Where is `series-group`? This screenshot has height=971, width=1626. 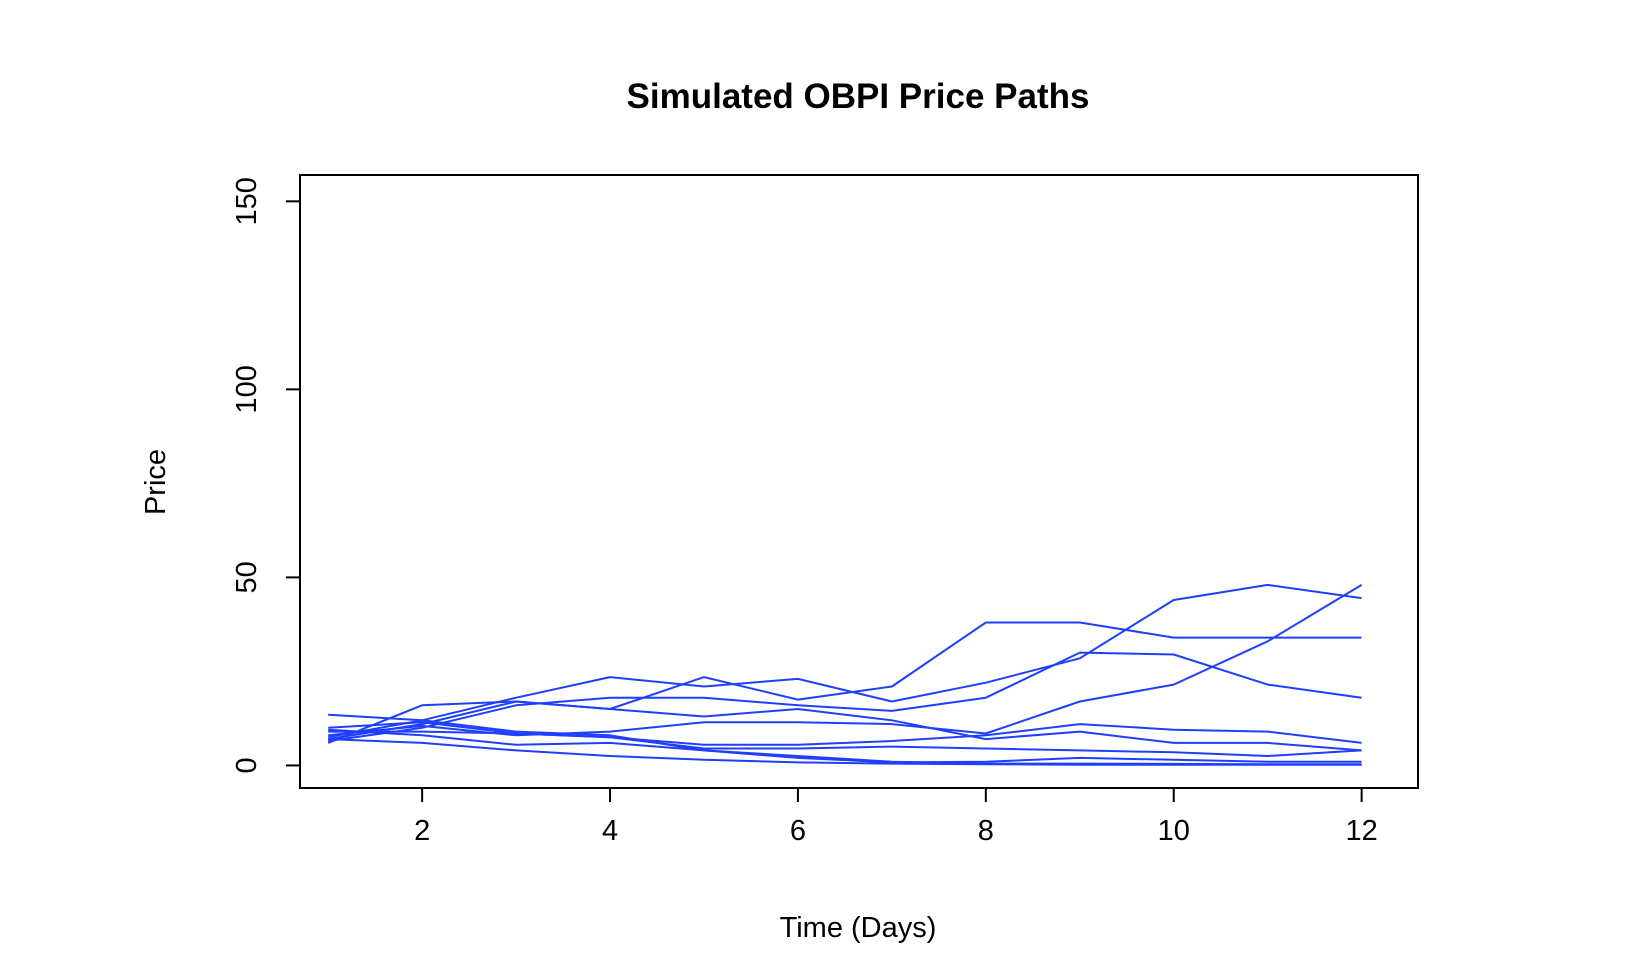
series-group is located at coordinates (845, 674).